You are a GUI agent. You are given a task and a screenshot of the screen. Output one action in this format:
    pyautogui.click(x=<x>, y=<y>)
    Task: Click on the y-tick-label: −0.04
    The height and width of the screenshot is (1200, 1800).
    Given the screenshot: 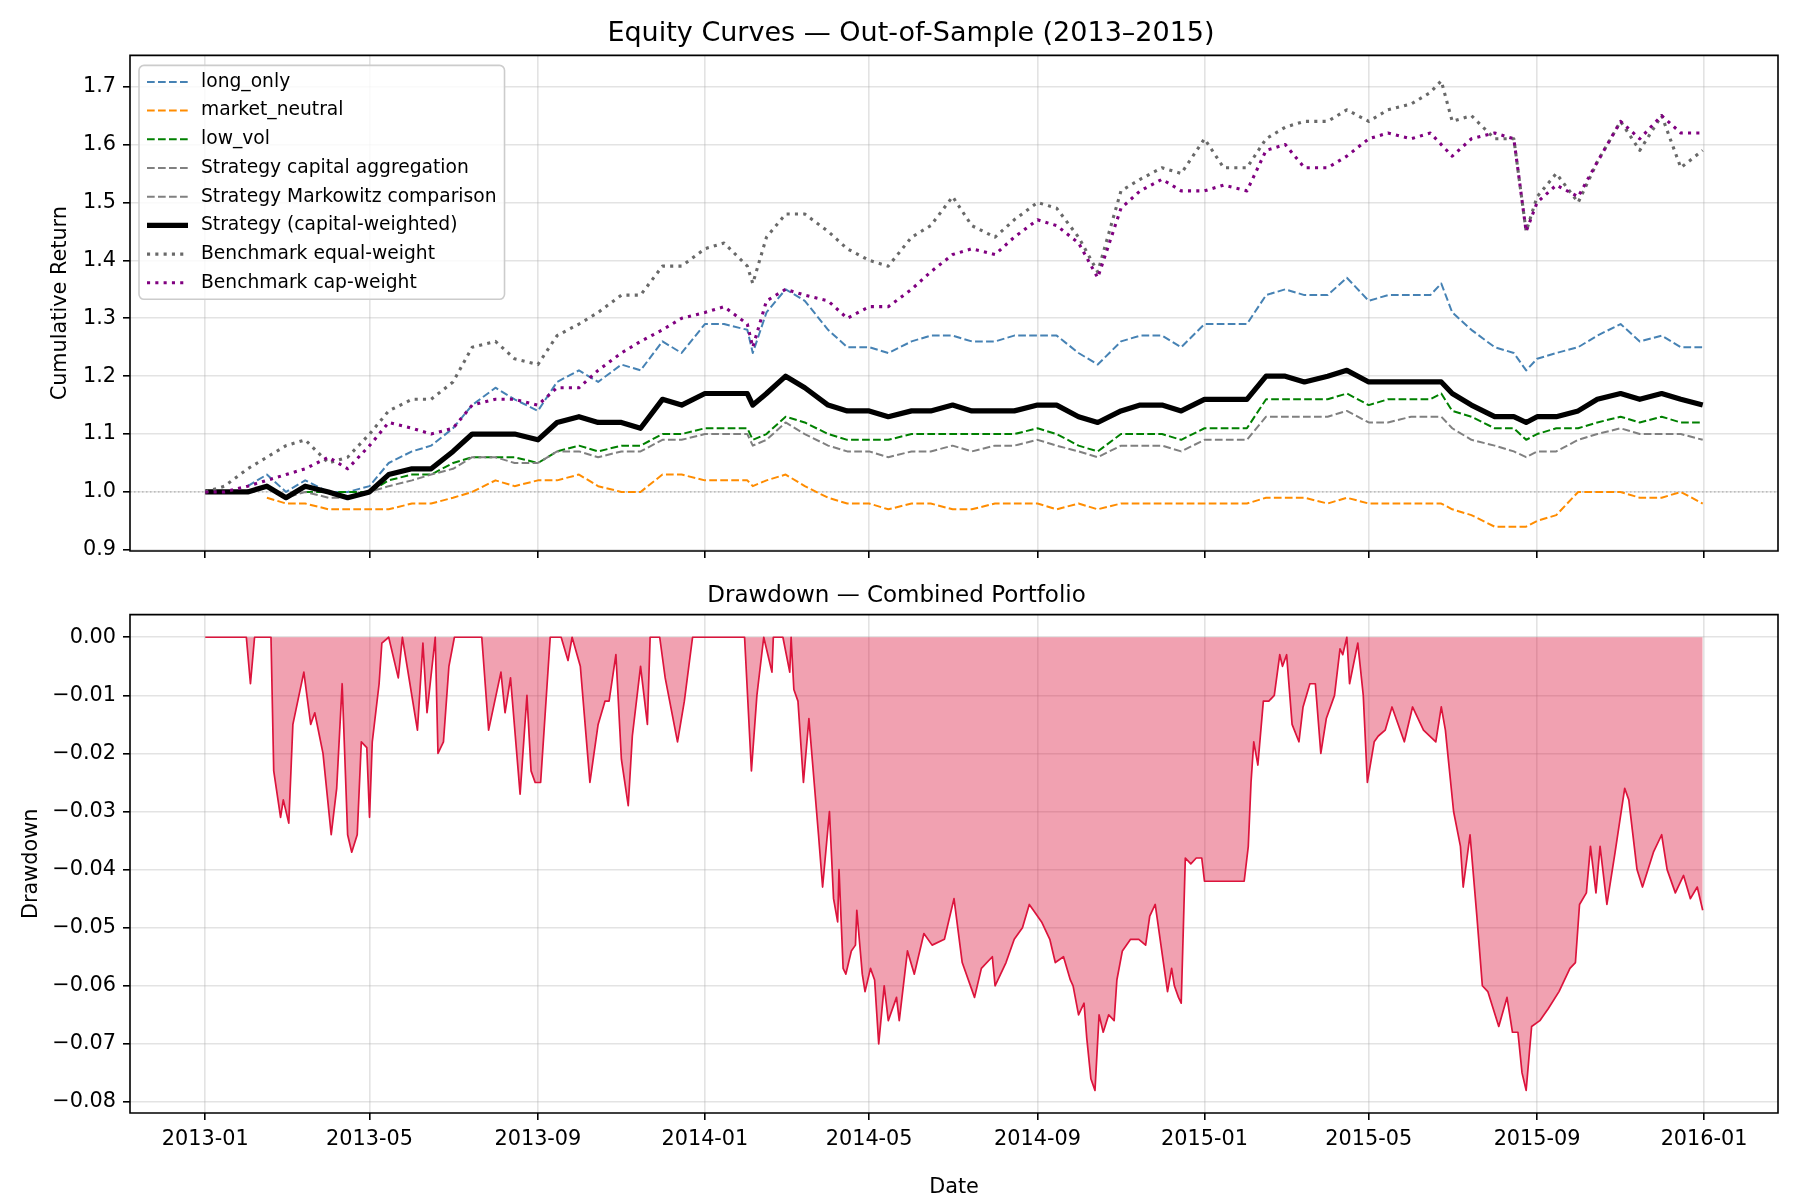 What is the action you would take?
    pyautogui.click(x=84, y=868)
    